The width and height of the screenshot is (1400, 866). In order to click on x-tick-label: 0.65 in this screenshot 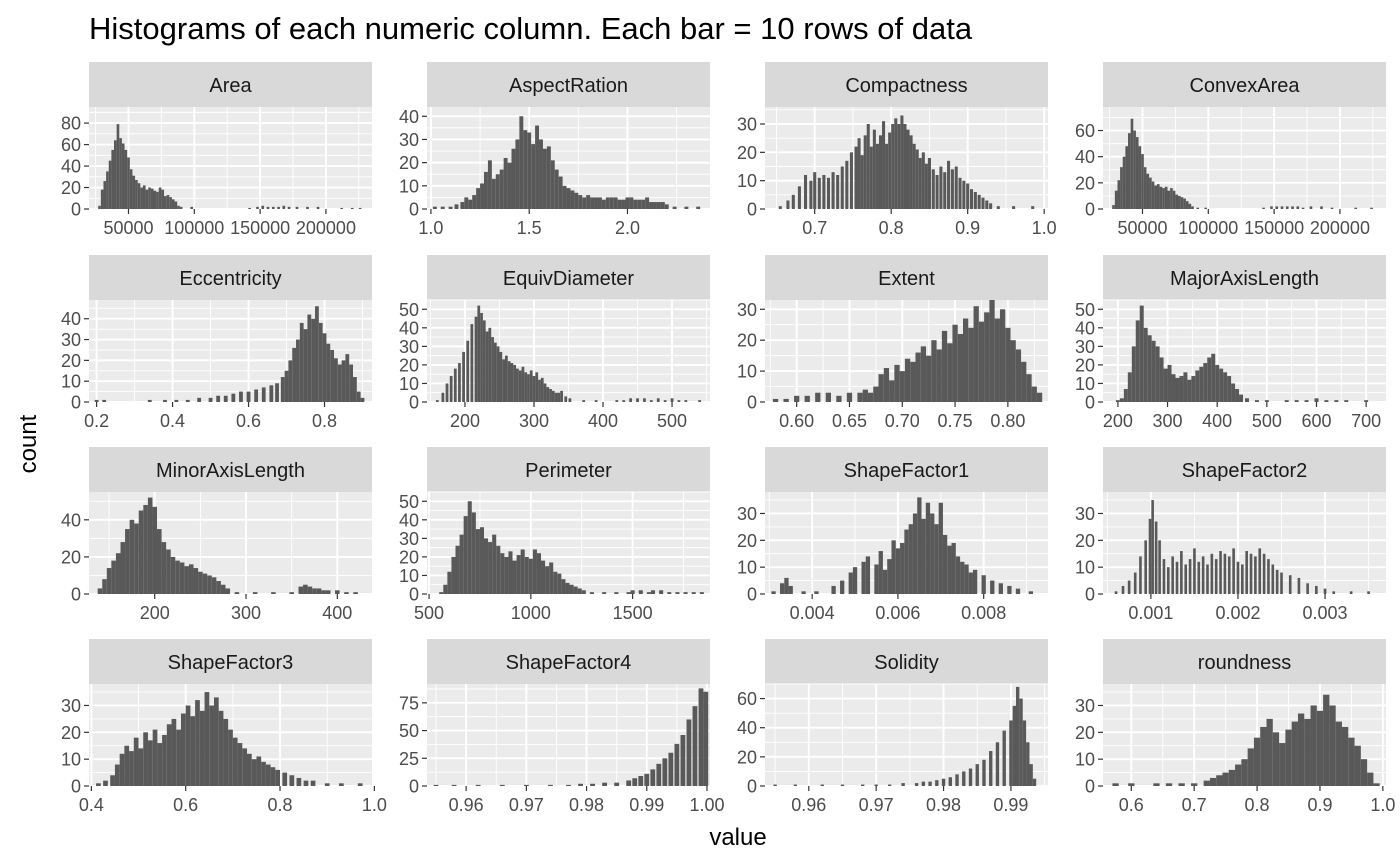, I will do `click(849, 421)`.